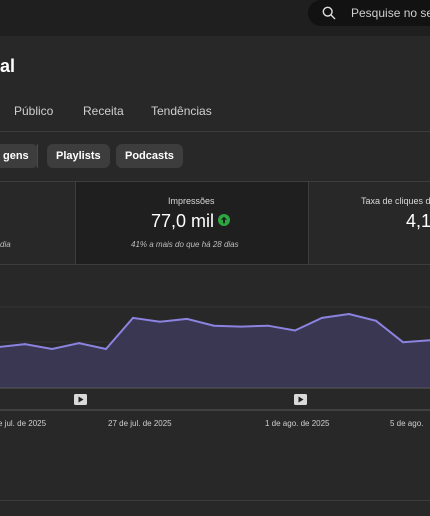 The width and height of the screenshot is (430, 516). I want to click on metrics-bottom-border, so click(215, 264).